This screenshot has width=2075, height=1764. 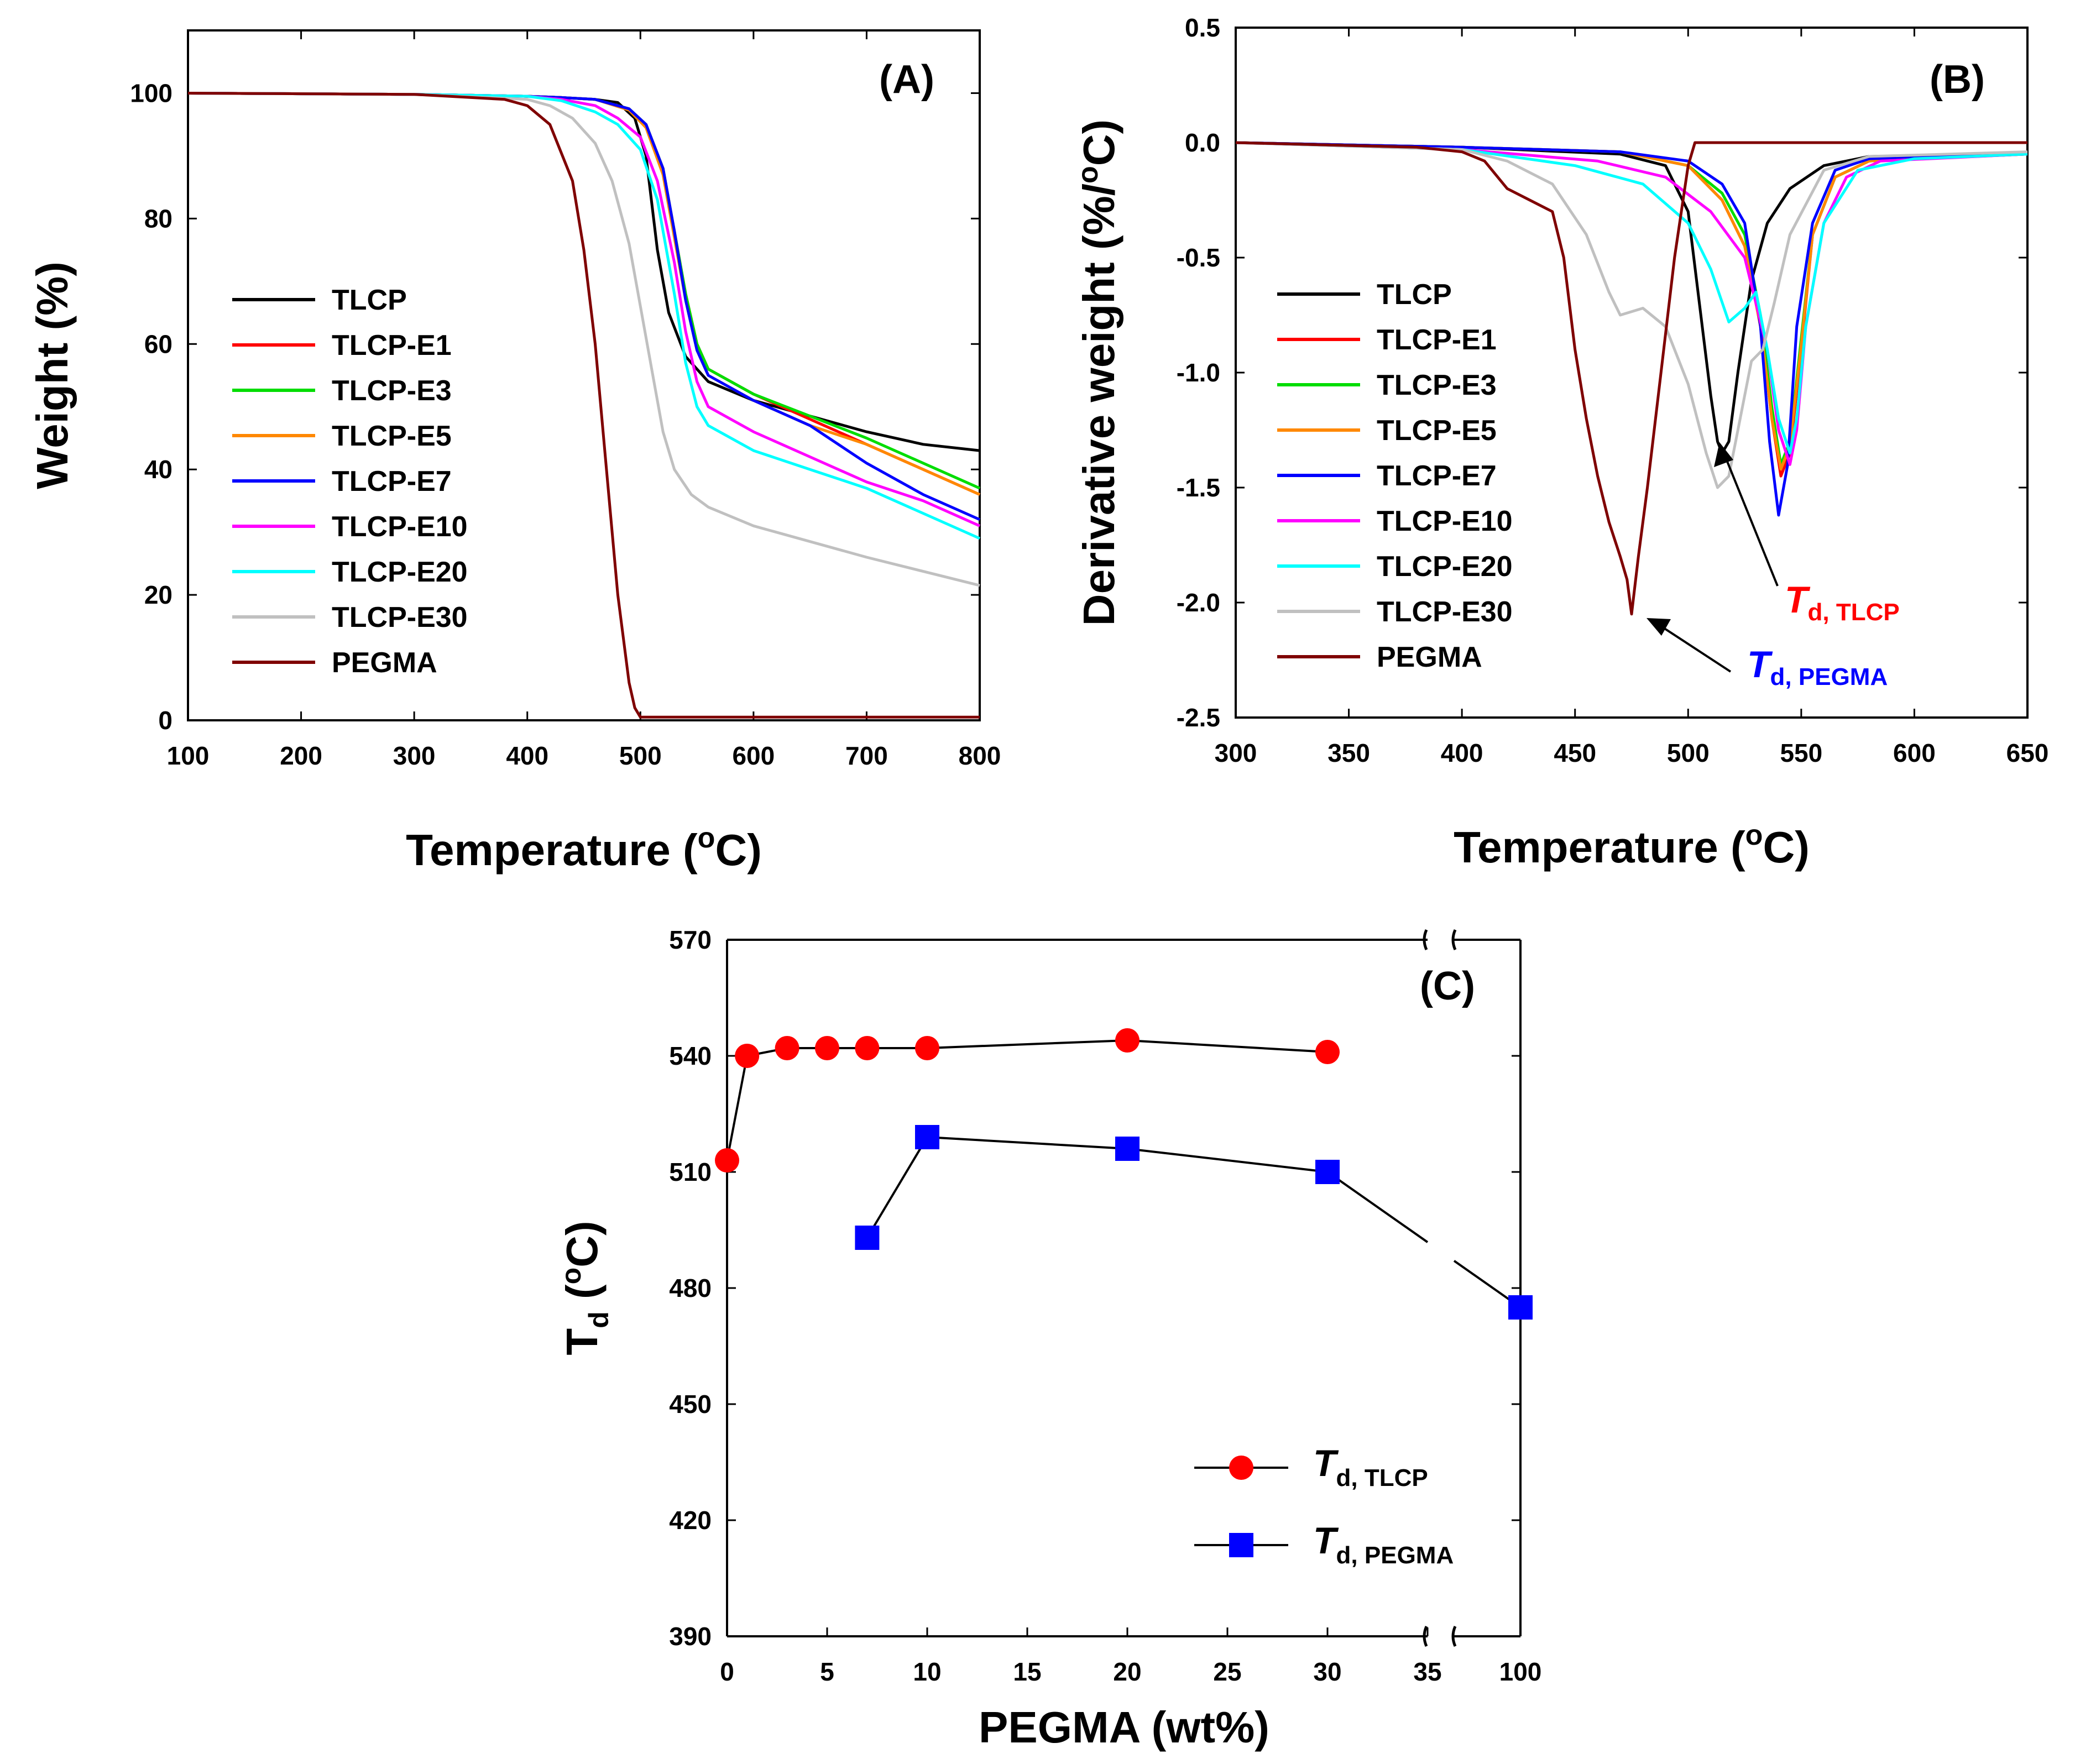 I want to click on legend-label-tlcp-e3: TLCP-E3, so click(x=392, y=391).